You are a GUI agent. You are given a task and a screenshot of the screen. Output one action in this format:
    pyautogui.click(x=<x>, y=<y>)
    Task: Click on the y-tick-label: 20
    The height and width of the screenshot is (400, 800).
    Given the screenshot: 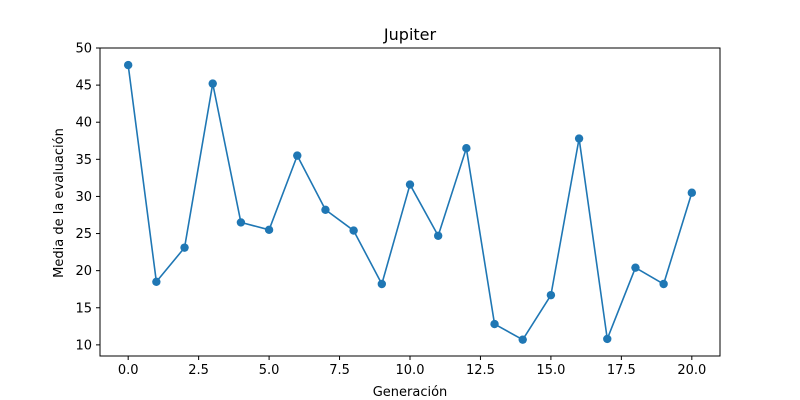 What is the action you would take?
    pyautogui.click(x=83, y=271)
    